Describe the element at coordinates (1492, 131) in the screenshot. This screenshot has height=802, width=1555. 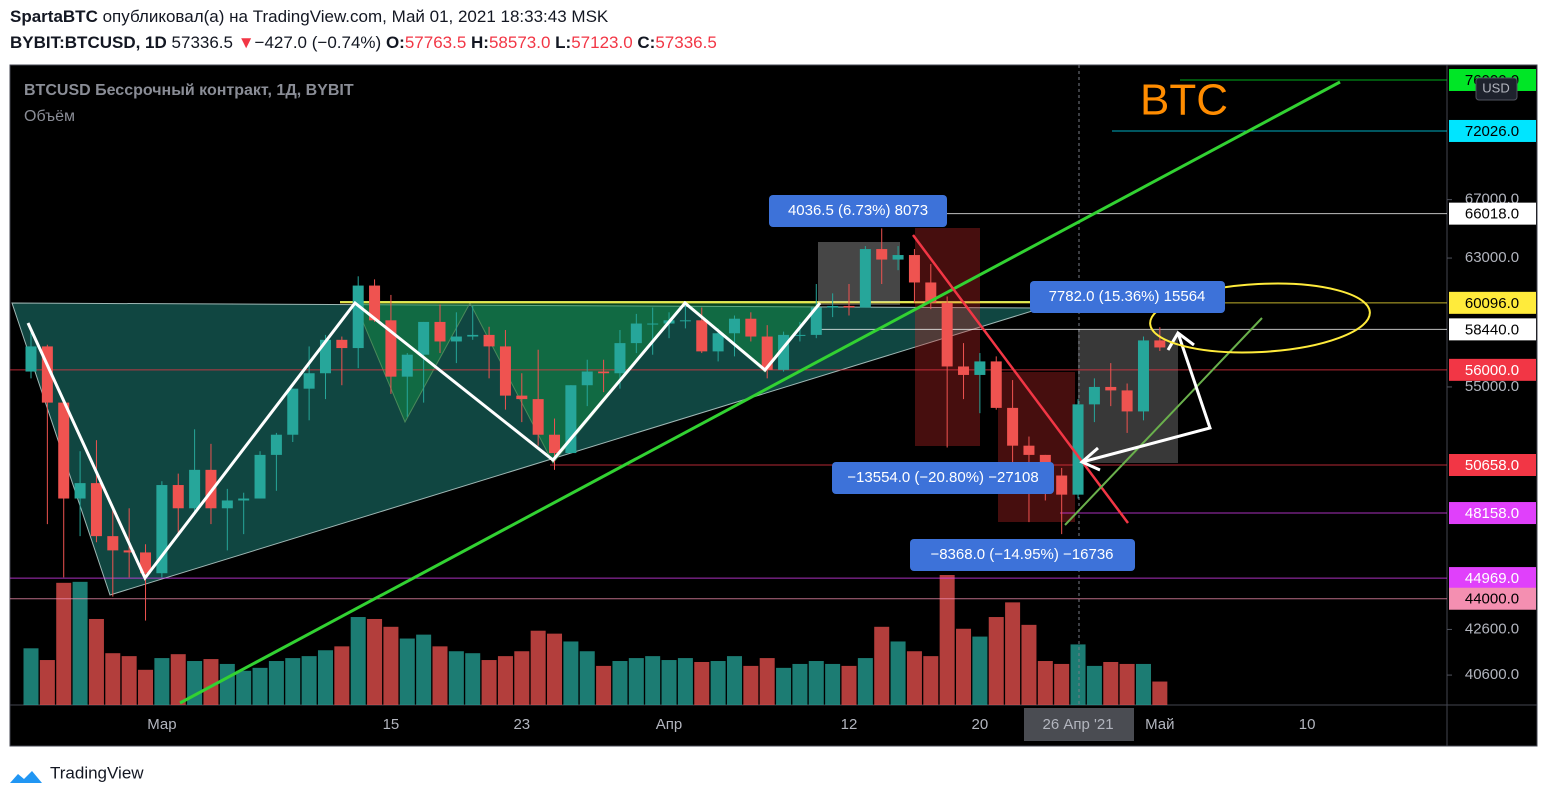
I see `level-label: 72026.0` at that location.